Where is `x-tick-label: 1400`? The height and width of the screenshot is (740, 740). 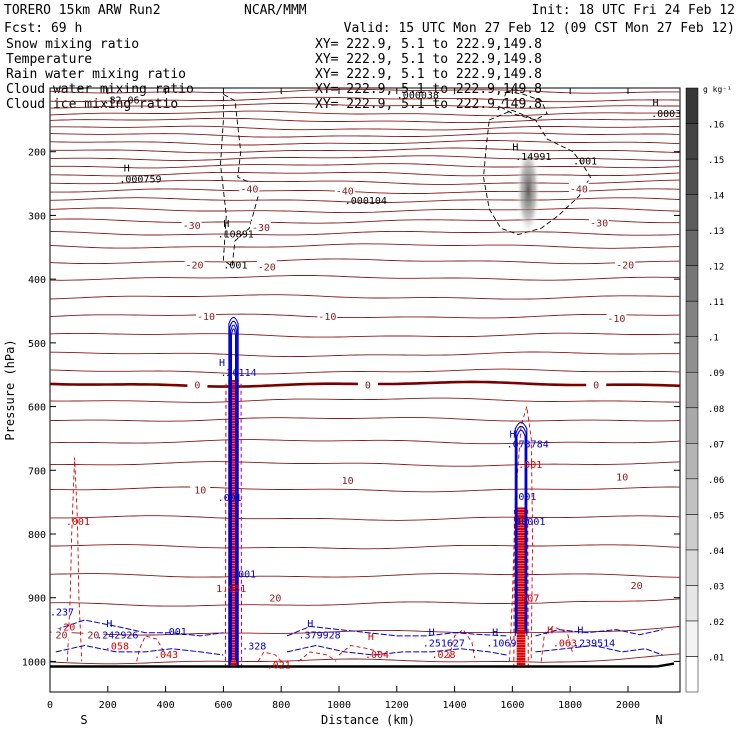
x-tick-label: 1400 is located at coordinates (455, 705).